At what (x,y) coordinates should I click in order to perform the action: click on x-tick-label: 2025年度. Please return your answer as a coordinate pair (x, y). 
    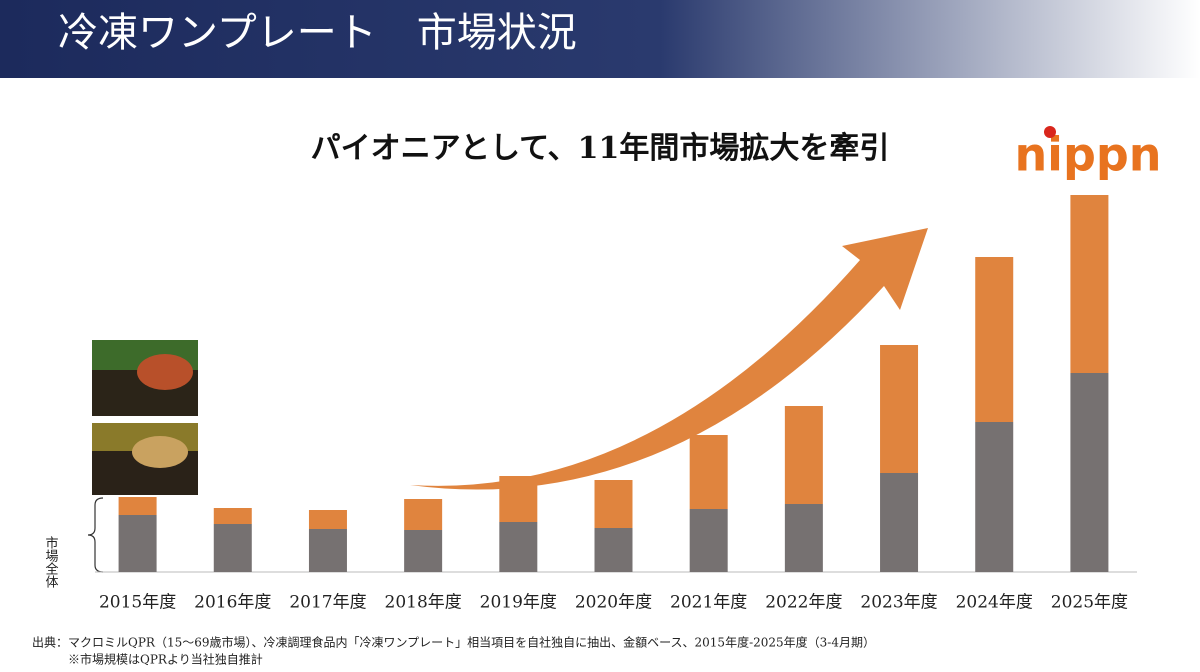
    Looking at the image, I should click on (1089, 603).